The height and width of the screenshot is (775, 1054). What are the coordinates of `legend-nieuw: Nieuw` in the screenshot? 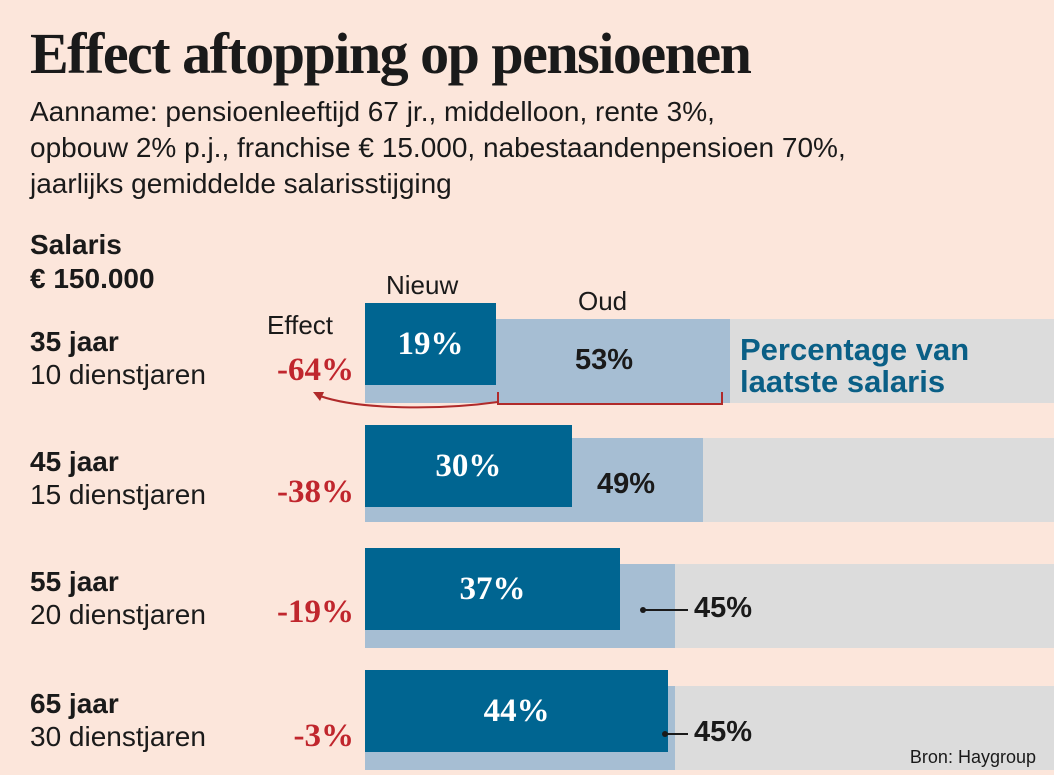 It's located at (422, 285).